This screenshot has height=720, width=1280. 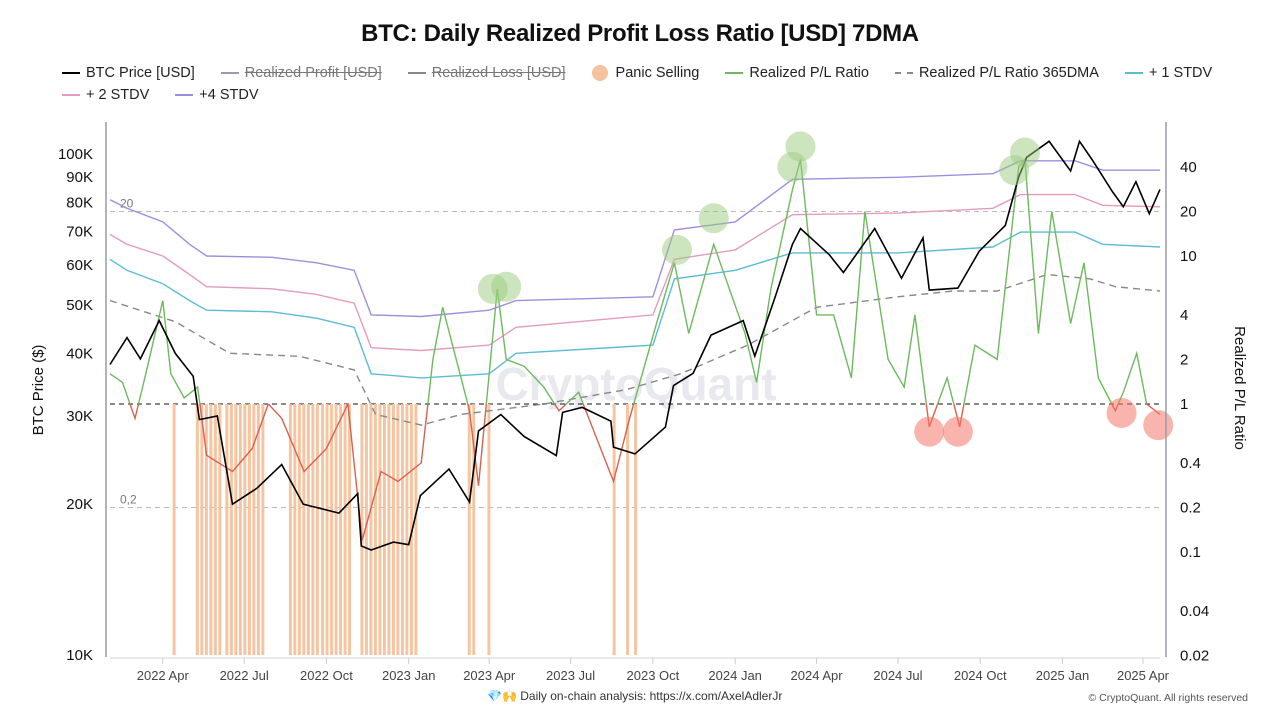 I want to click on legend-label: Panic Selling, so click(x=657, y=73).